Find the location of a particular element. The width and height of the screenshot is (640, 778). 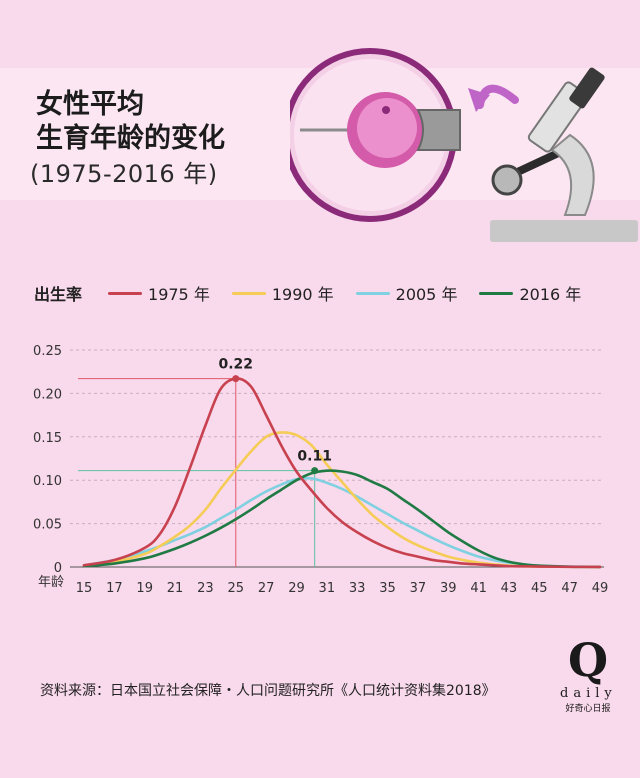

series-line-2016 is located at coordinates (342, 519).